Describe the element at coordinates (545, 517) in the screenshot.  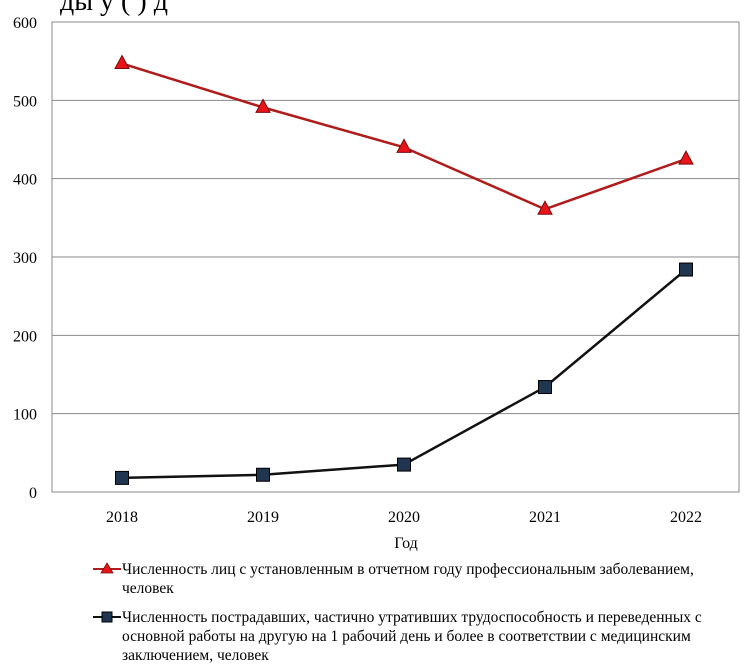
I see `x-tick-label-2021: 2021` at that location.